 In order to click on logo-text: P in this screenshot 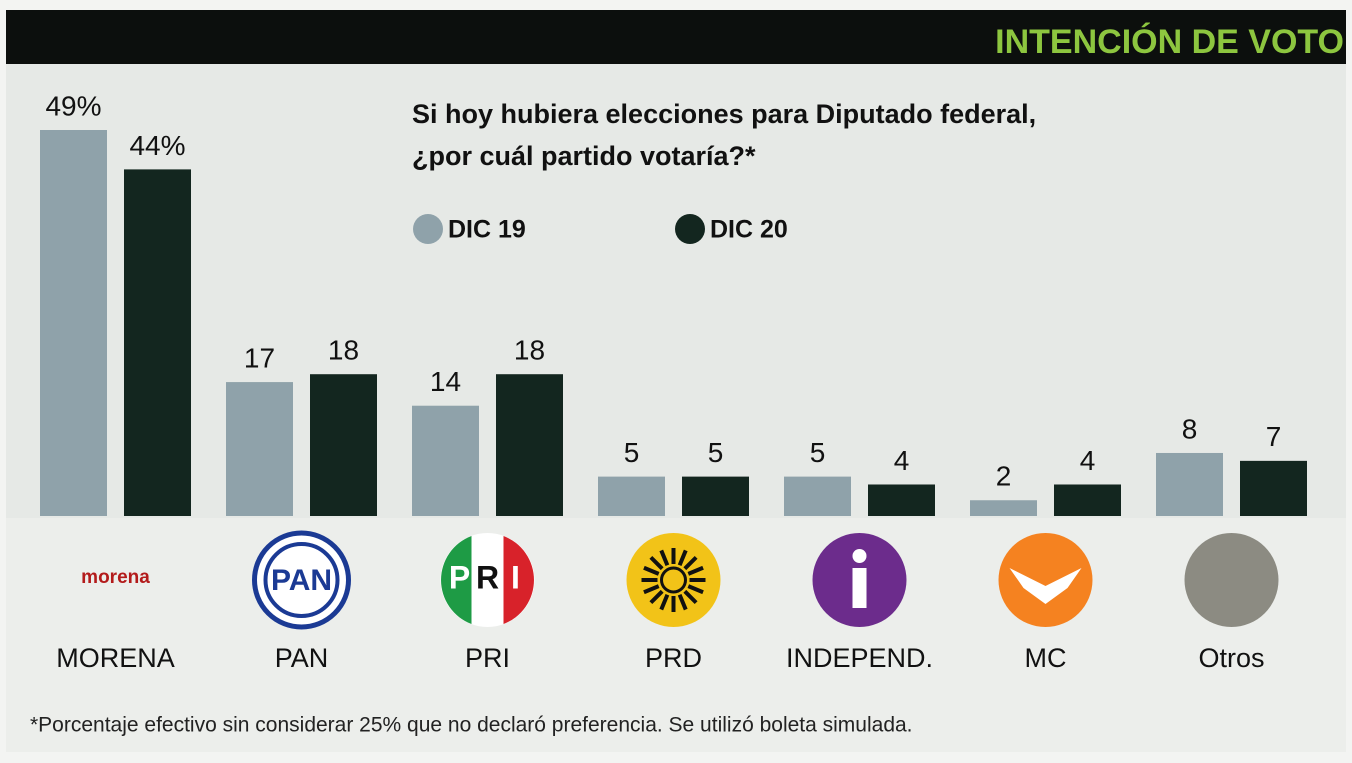, I will do `click(459, 577)`.